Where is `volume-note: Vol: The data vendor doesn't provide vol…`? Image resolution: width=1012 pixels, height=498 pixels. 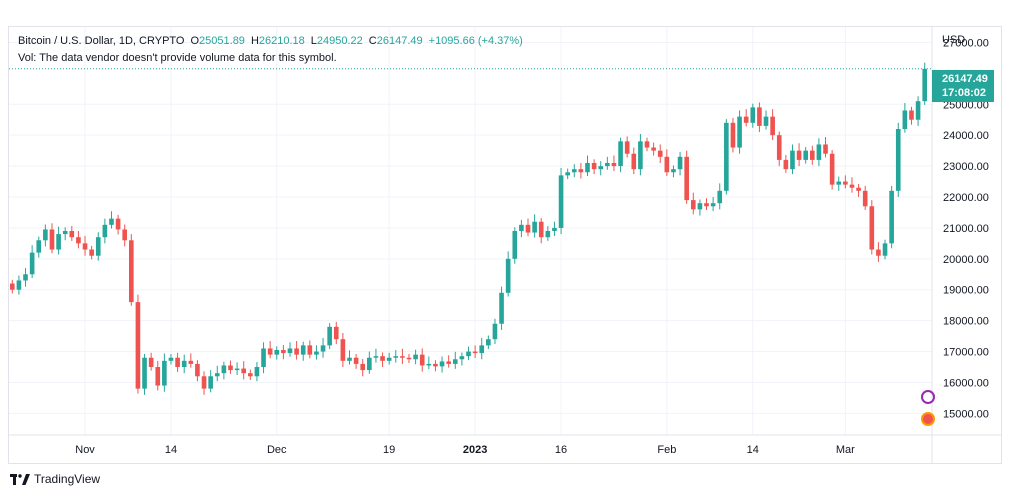
volume-note: Vol: The data vendor doesn't provide vol… is located at coordinates (177, 58).